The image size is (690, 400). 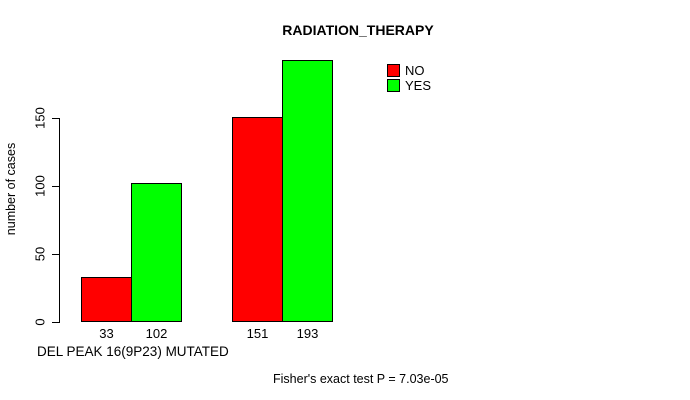 What do you see at coordinates (418, 85) in the screenshot?
I see `legend-label: YES` at bounding box center [418, 85].